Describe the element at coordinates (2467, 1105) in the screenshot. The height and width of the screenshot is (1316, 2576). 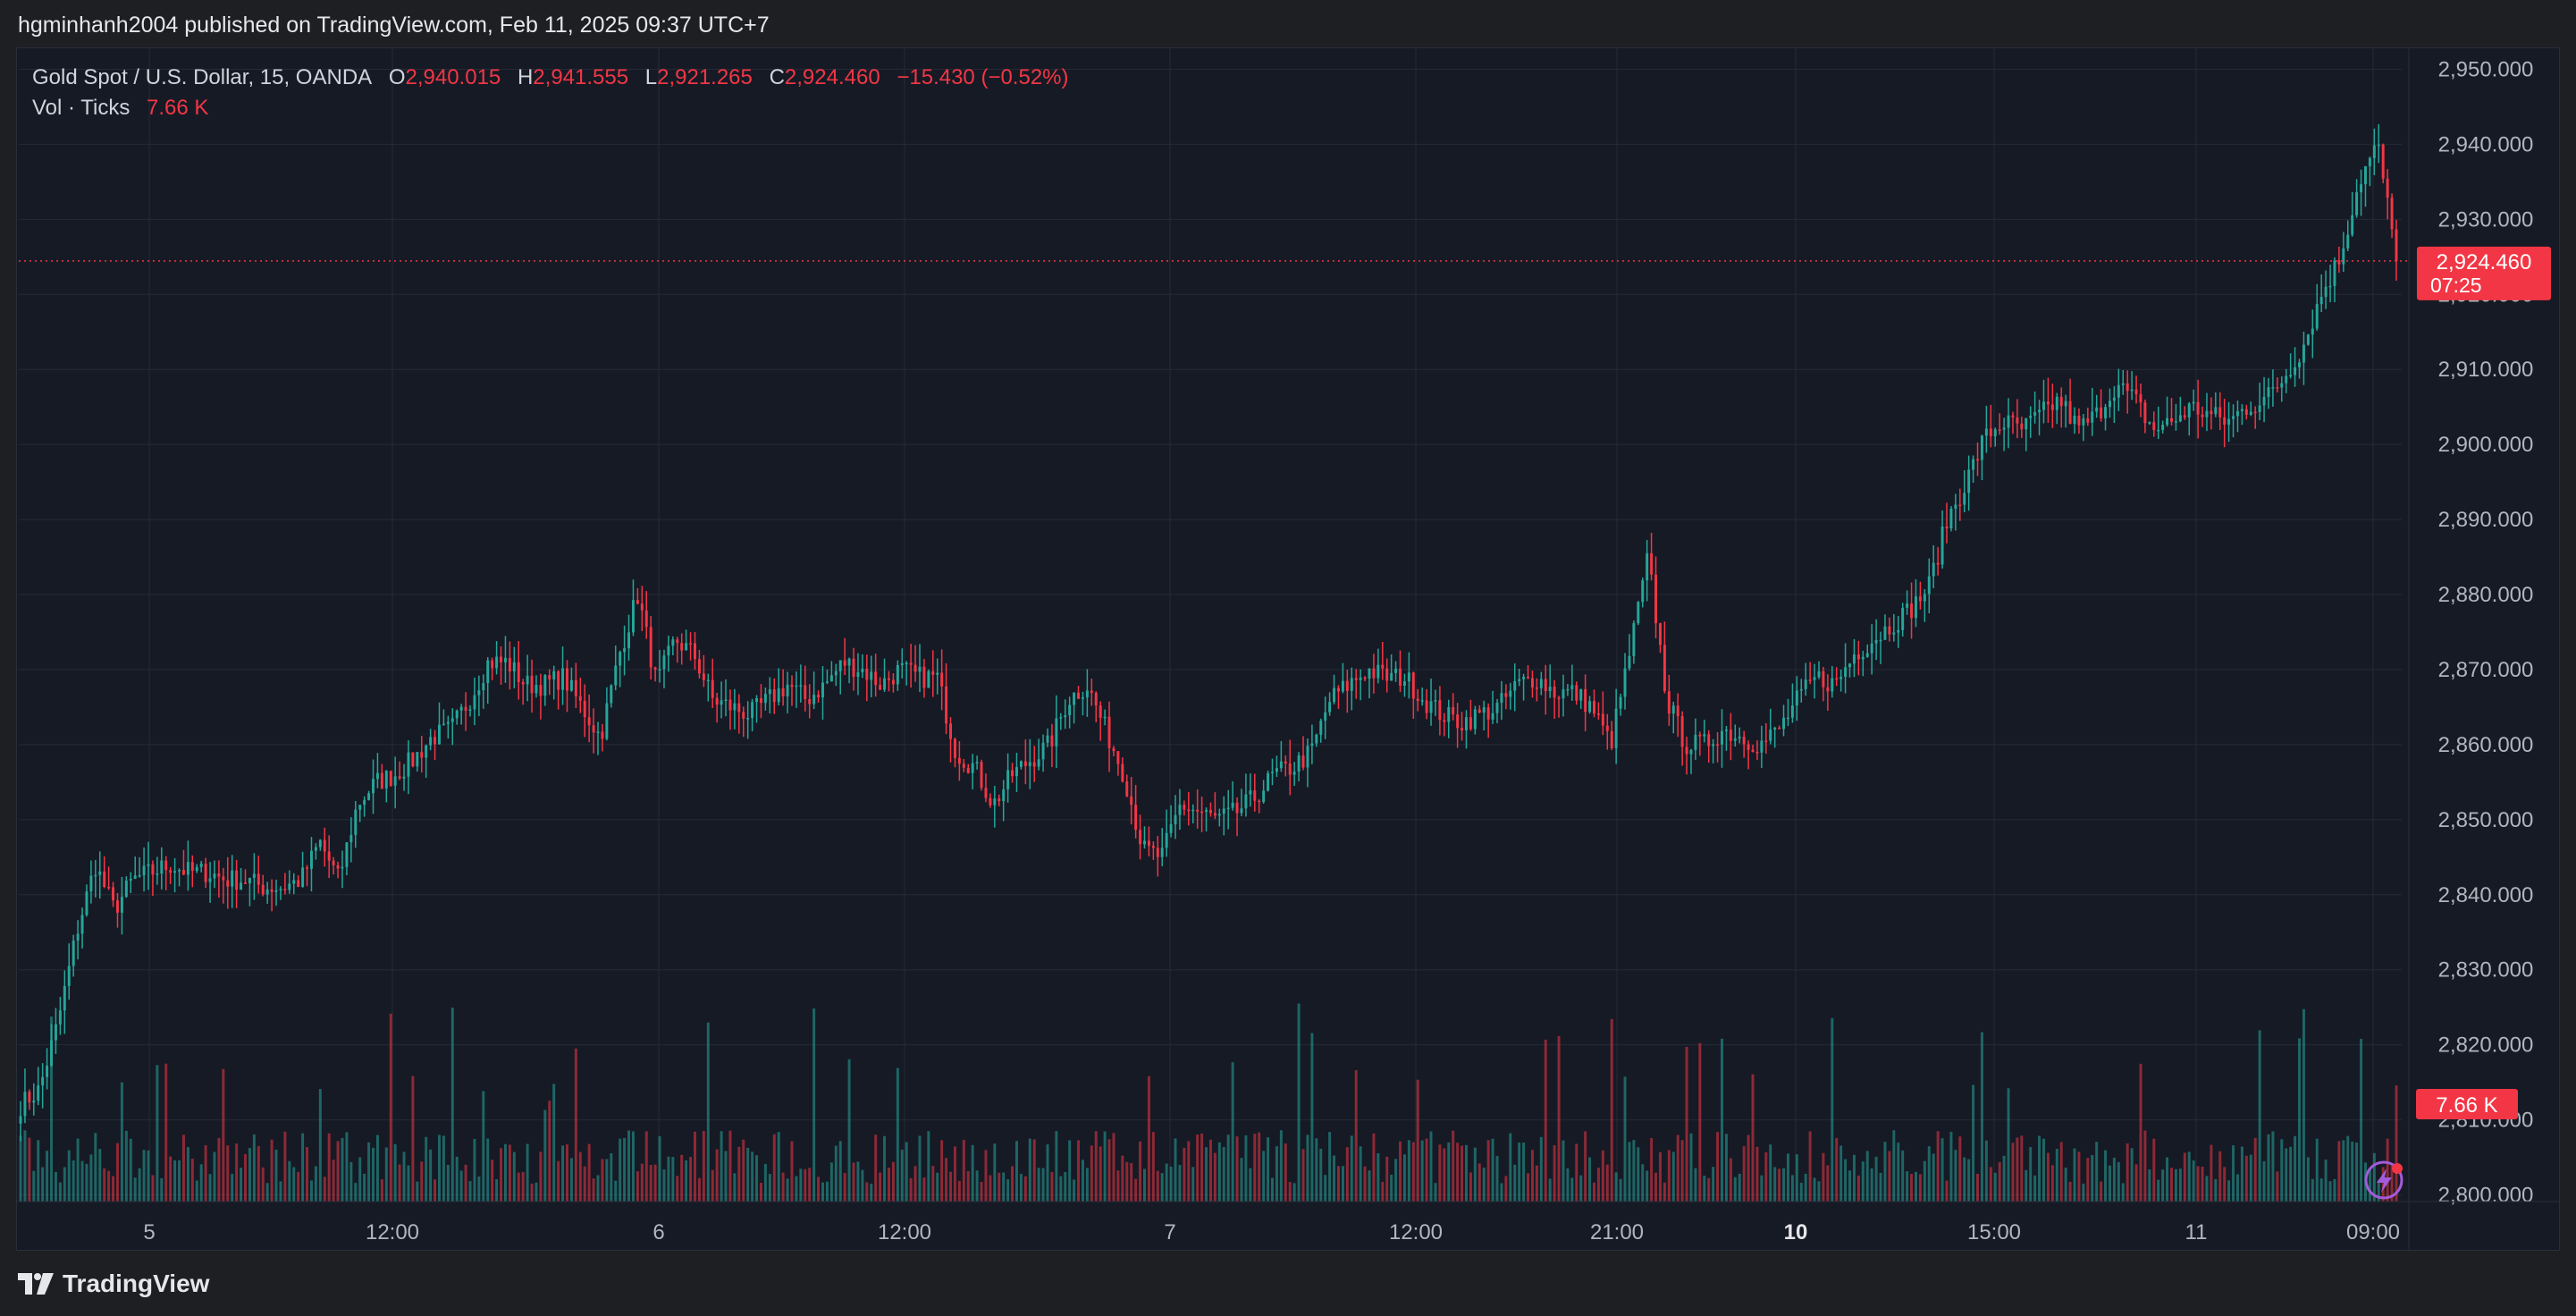
I see `volume-badge-text: 7.66 K` at that location.